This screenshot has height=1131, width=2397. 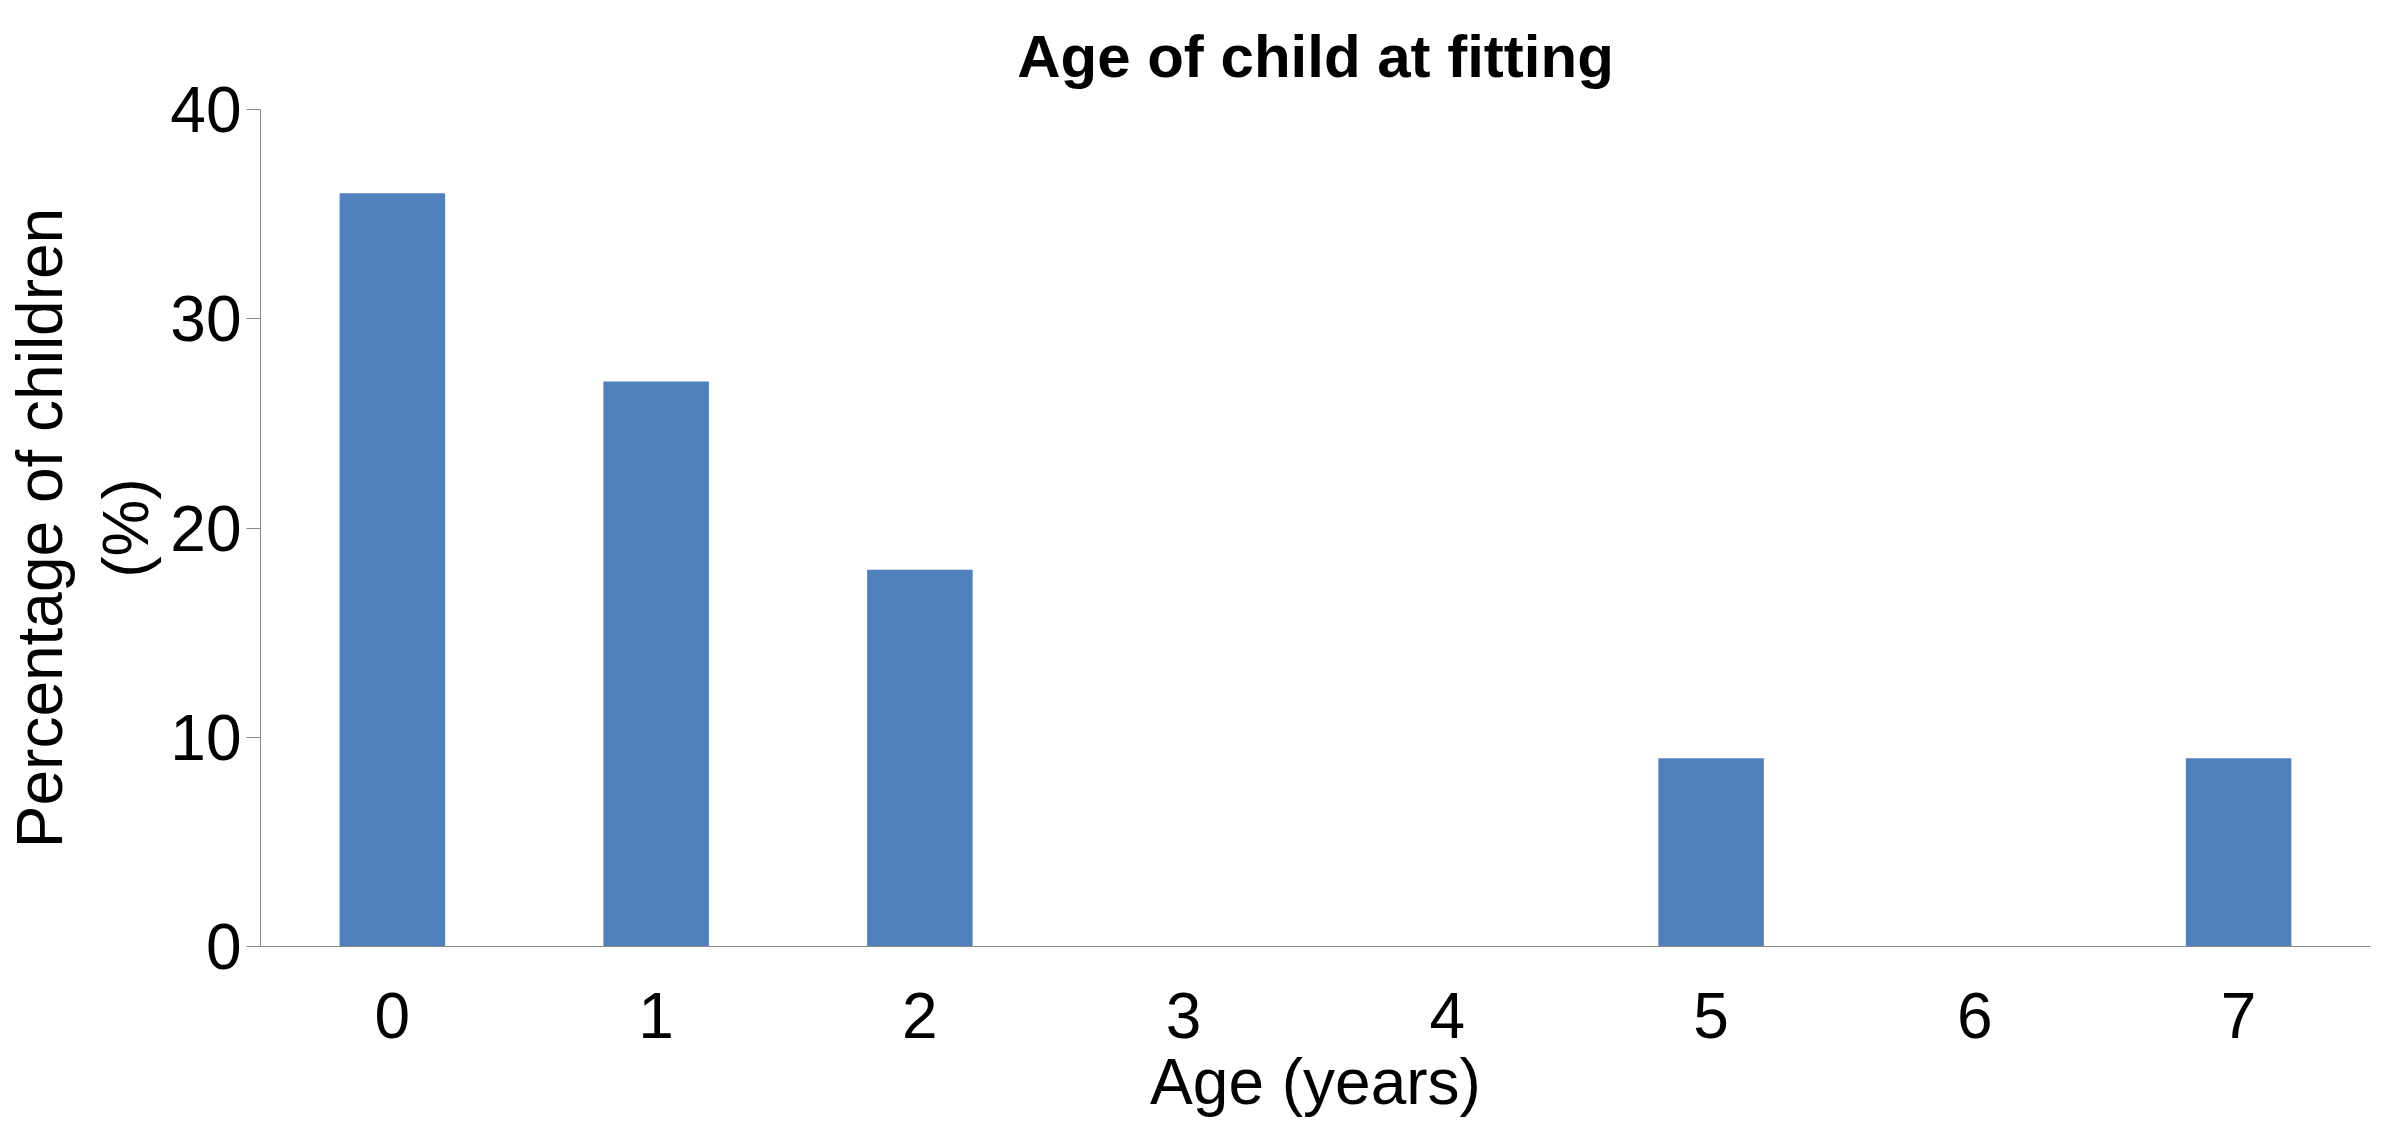 What do you see at coordinates (656, 1015) in the screenshot?
I see `x-tick-label: 1` at bounding box center [656, 1015].